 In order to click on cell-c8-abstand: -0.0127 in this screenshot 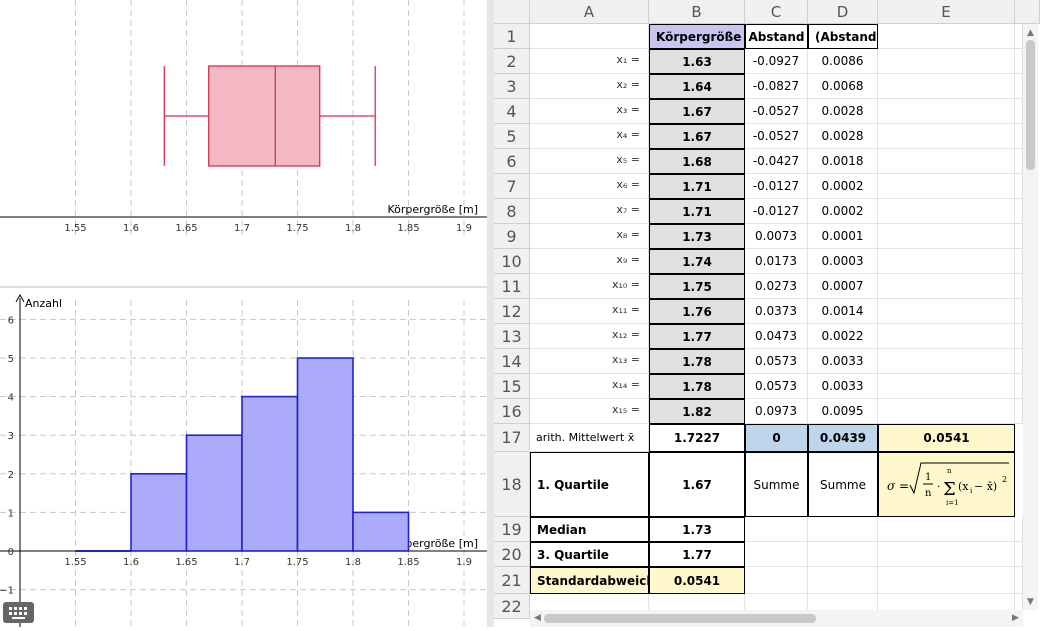, I will do `click(776, 211)`.